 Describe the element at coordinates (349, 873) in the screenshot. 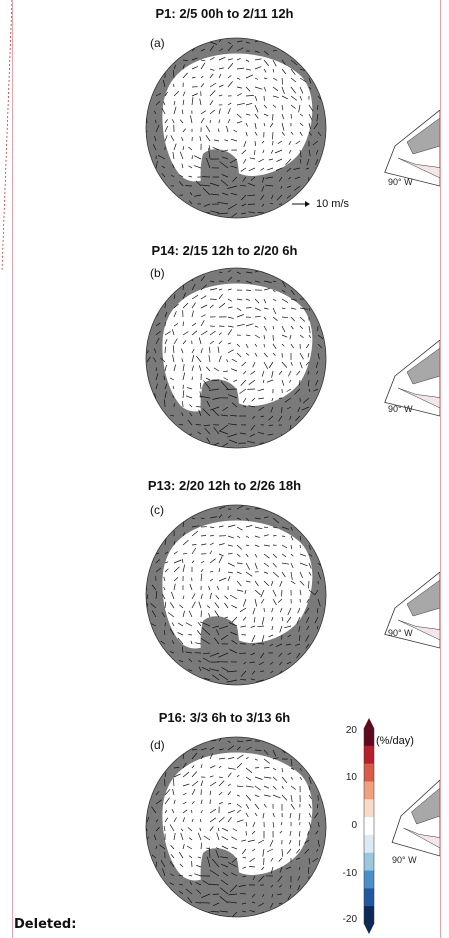

I see `colorbar-tick-label: -10` at that location.